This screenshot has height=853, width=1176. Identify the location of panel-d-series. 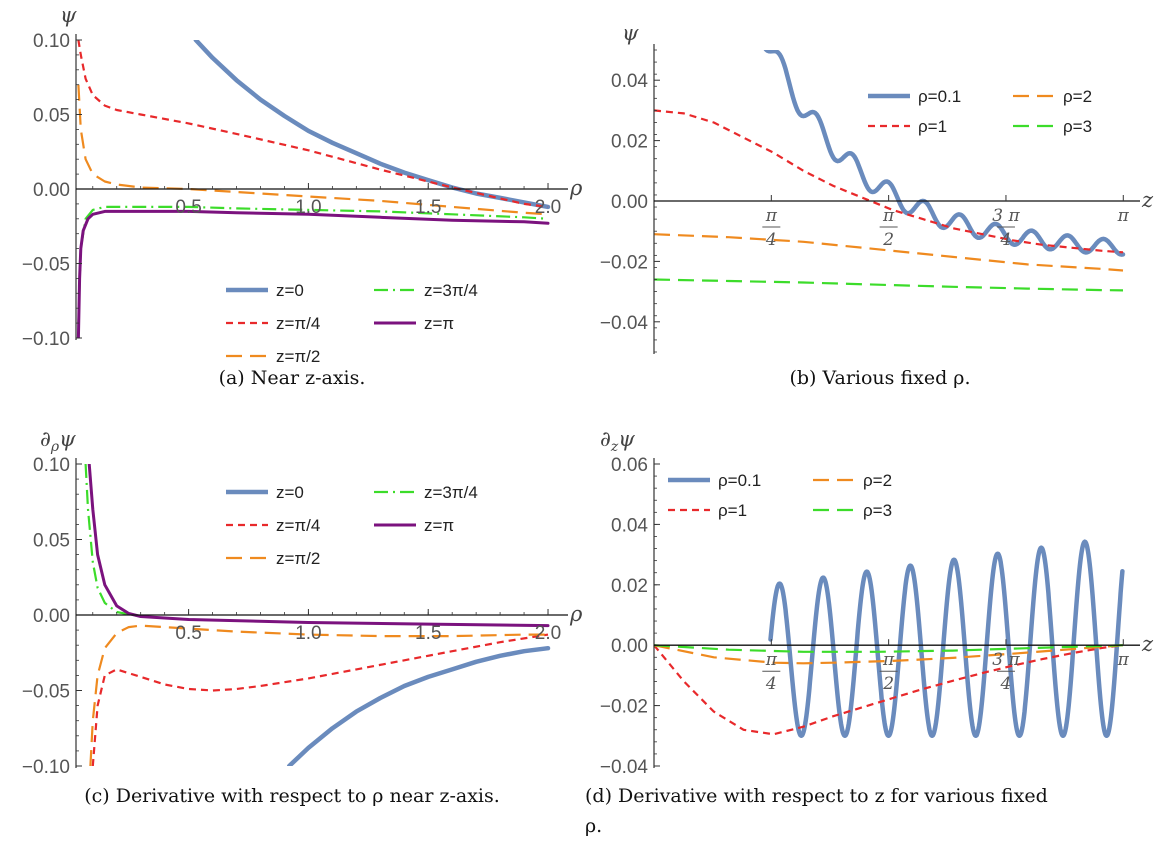
(889, 638).